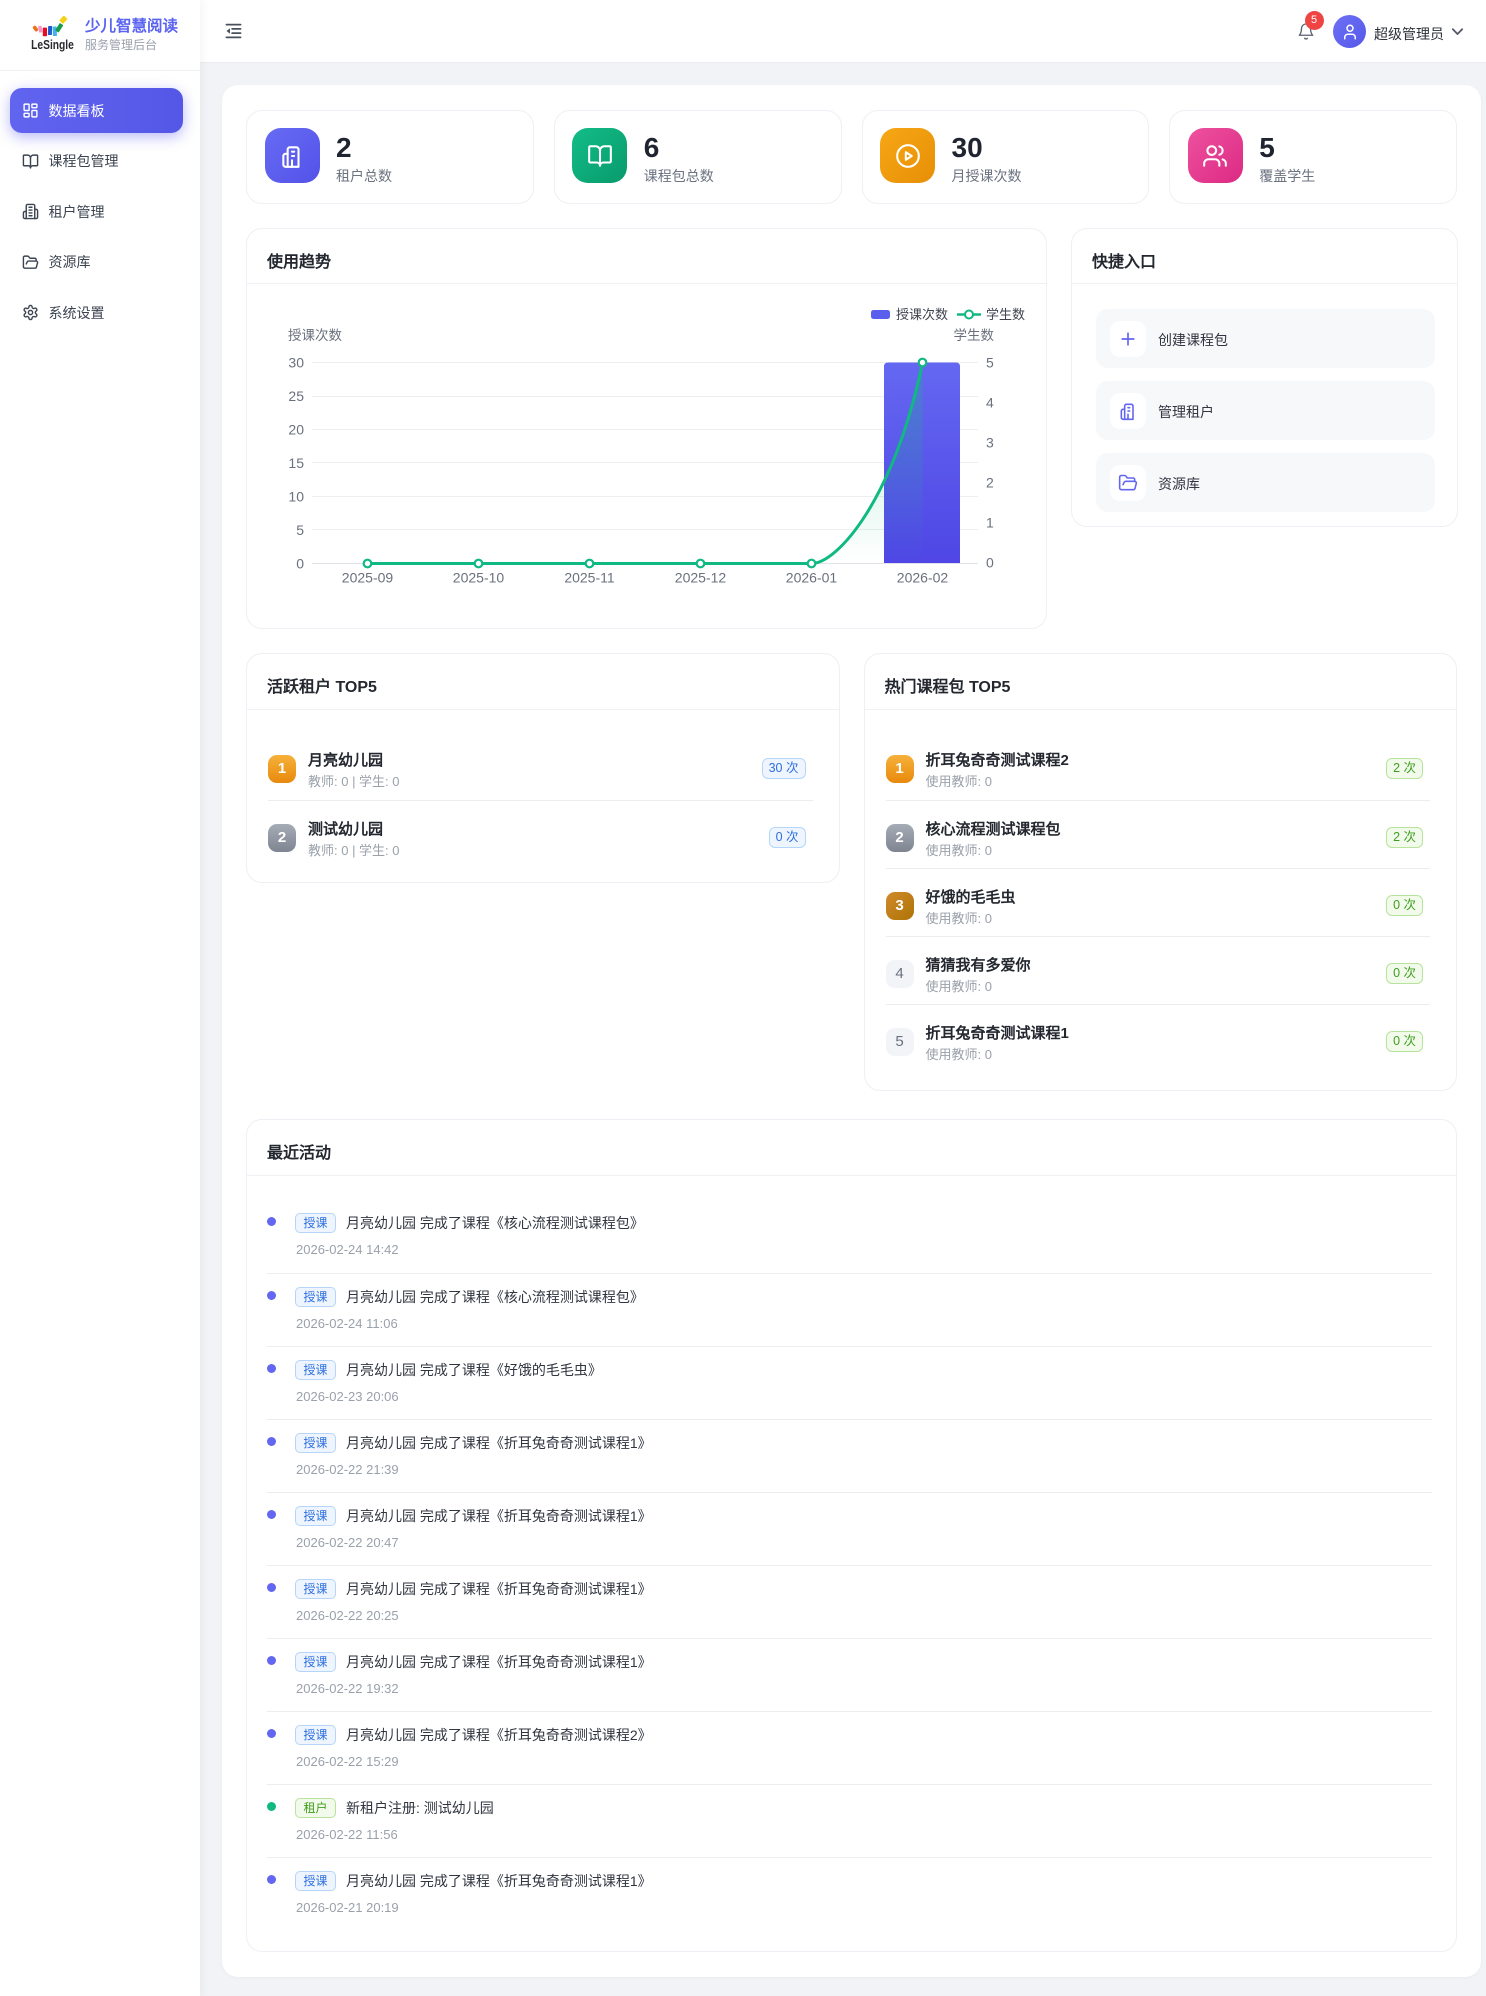 The height and width of the screenshot is (1996, 1486). What do you see at coordinates (990, 523) in the screenshot?
I see `svg-text: 1` at bounding box center [990, 523].